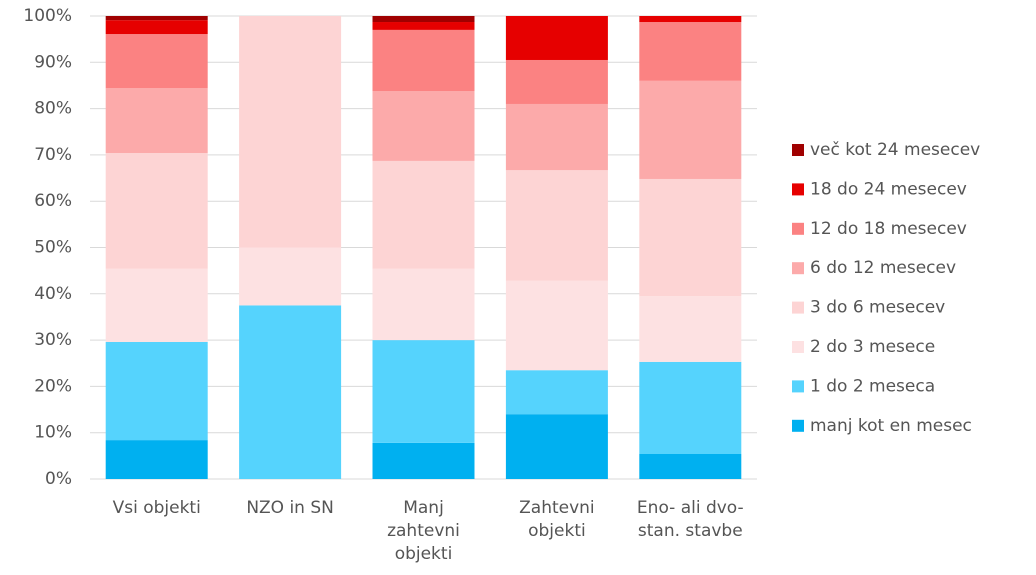 Image resolution: width=1036 pixels, height=575 pixels. I want to click on y-tick-label: 50%, so click(53, 248).